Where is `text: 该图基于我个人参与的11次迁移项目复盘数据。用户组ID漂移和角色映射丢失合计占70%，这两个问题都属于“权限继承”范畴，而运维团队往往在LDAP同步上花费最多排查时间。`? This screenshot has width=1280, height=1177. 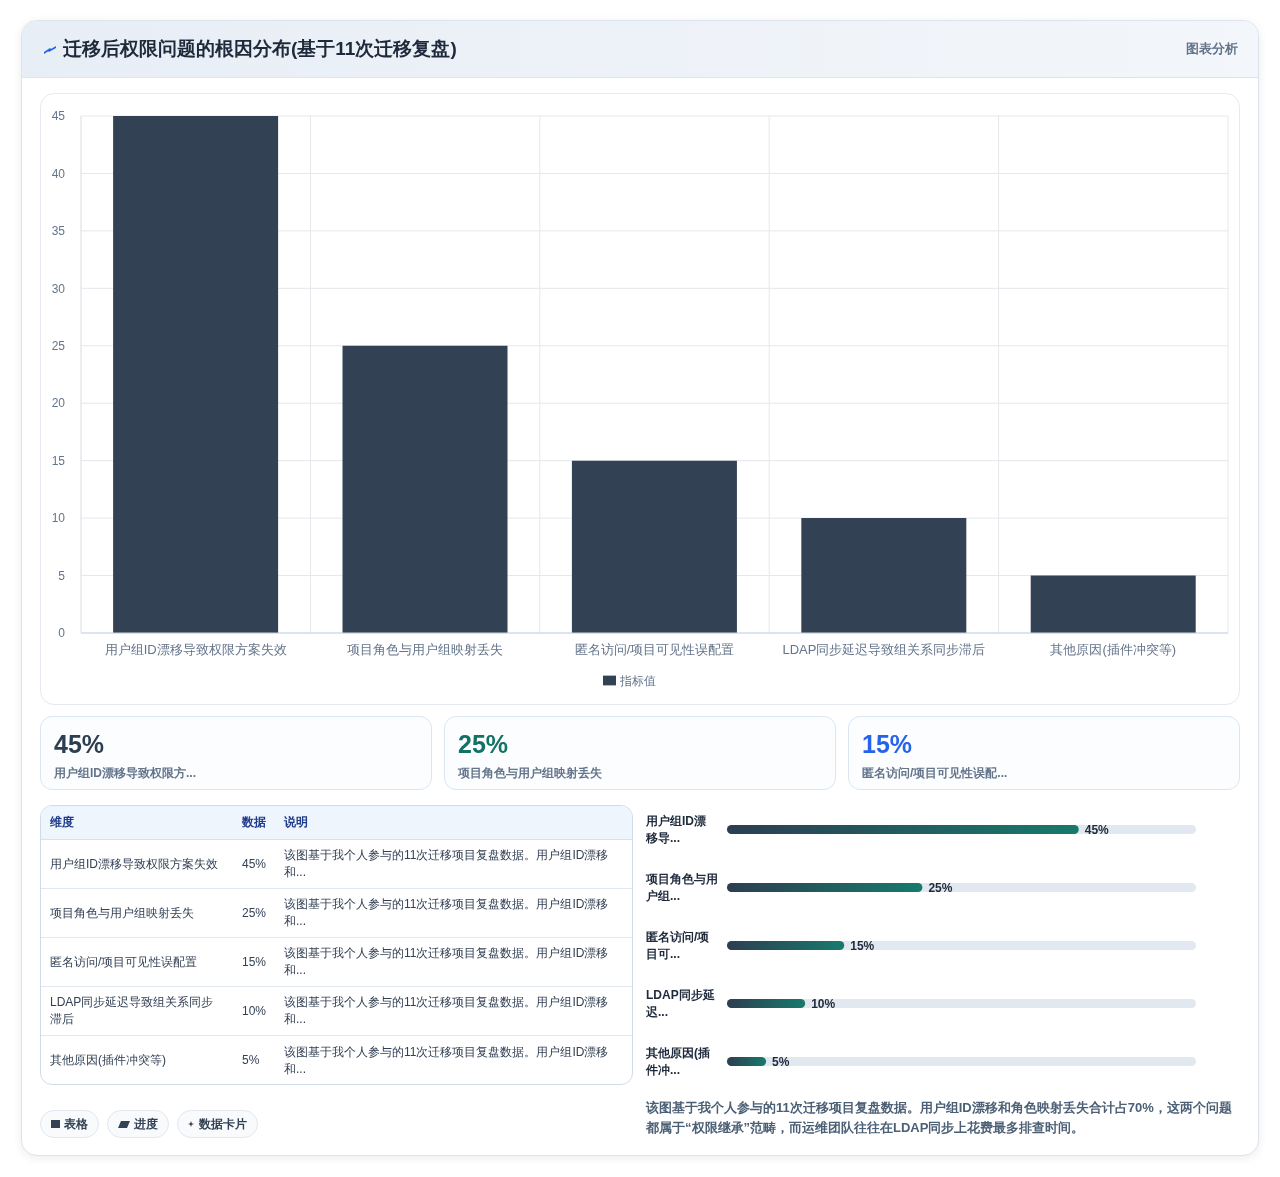
text: 该图基于我个人参与的11次迁移项目复盘数据。用户组ID漂移和角色映射丢失合计占70%，这两个问题都属于“权限继承”范畴，而运维团队往往在LDAP同步上花费最多排查时间。 is located at coordinates (939, 1117).